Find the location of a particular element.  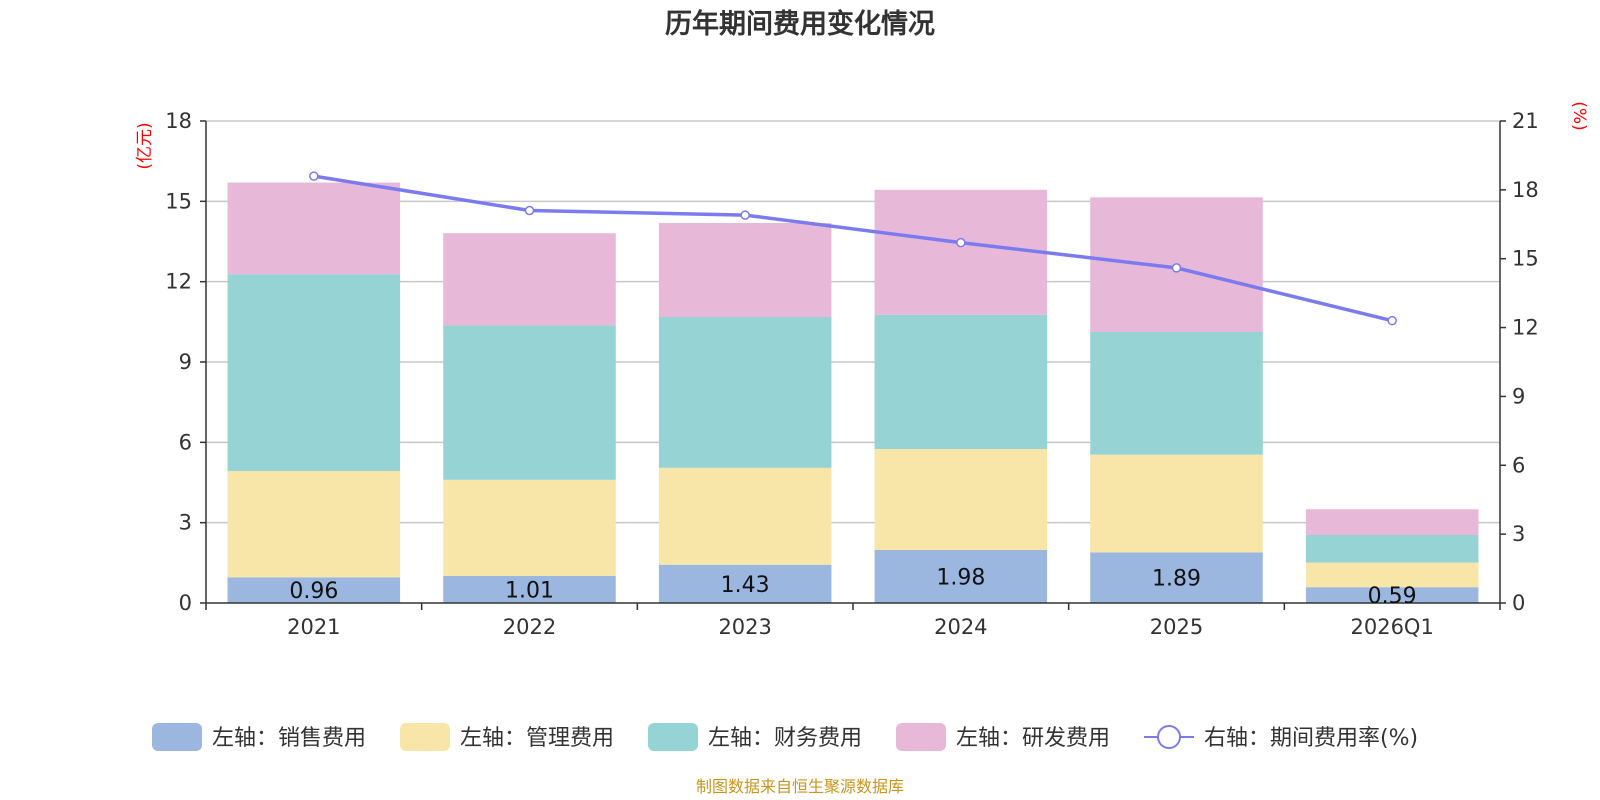

right-axis-tick-label: 9 is located at coordinates (1518, 396).